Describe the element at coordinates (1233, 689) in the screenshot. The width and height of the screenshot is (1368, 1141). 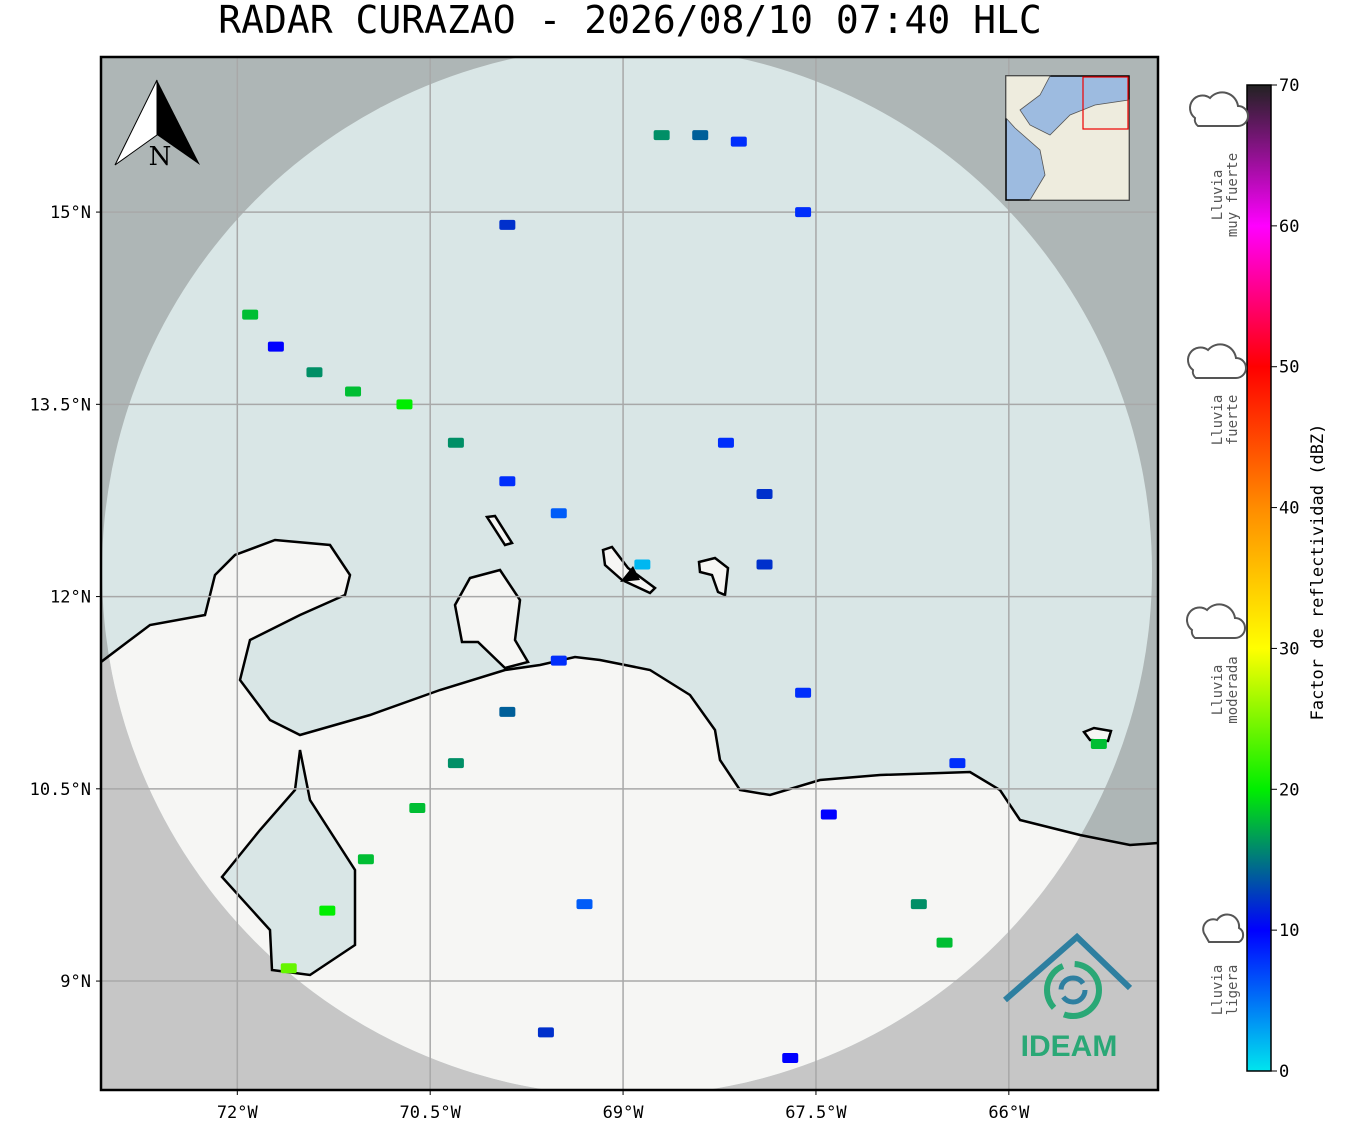
I see `rain-level-label: moderada` at that location.